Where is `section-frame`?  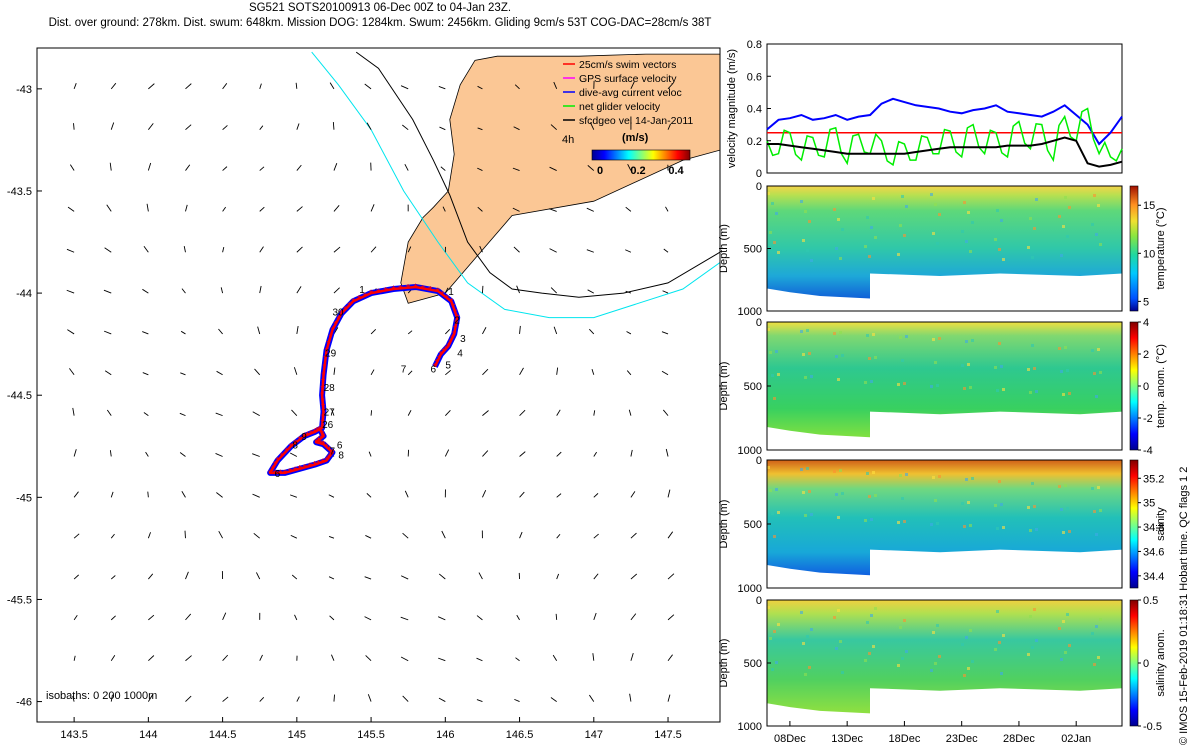 section-frame is located at coordinates (944, 663).